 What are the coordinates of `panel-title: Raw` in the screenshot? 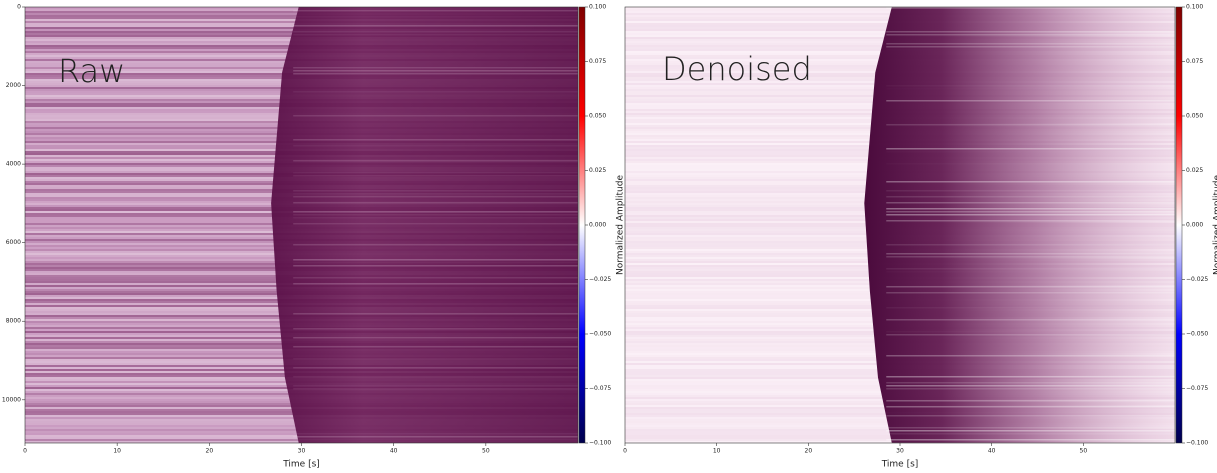 It's located at (91, 71).